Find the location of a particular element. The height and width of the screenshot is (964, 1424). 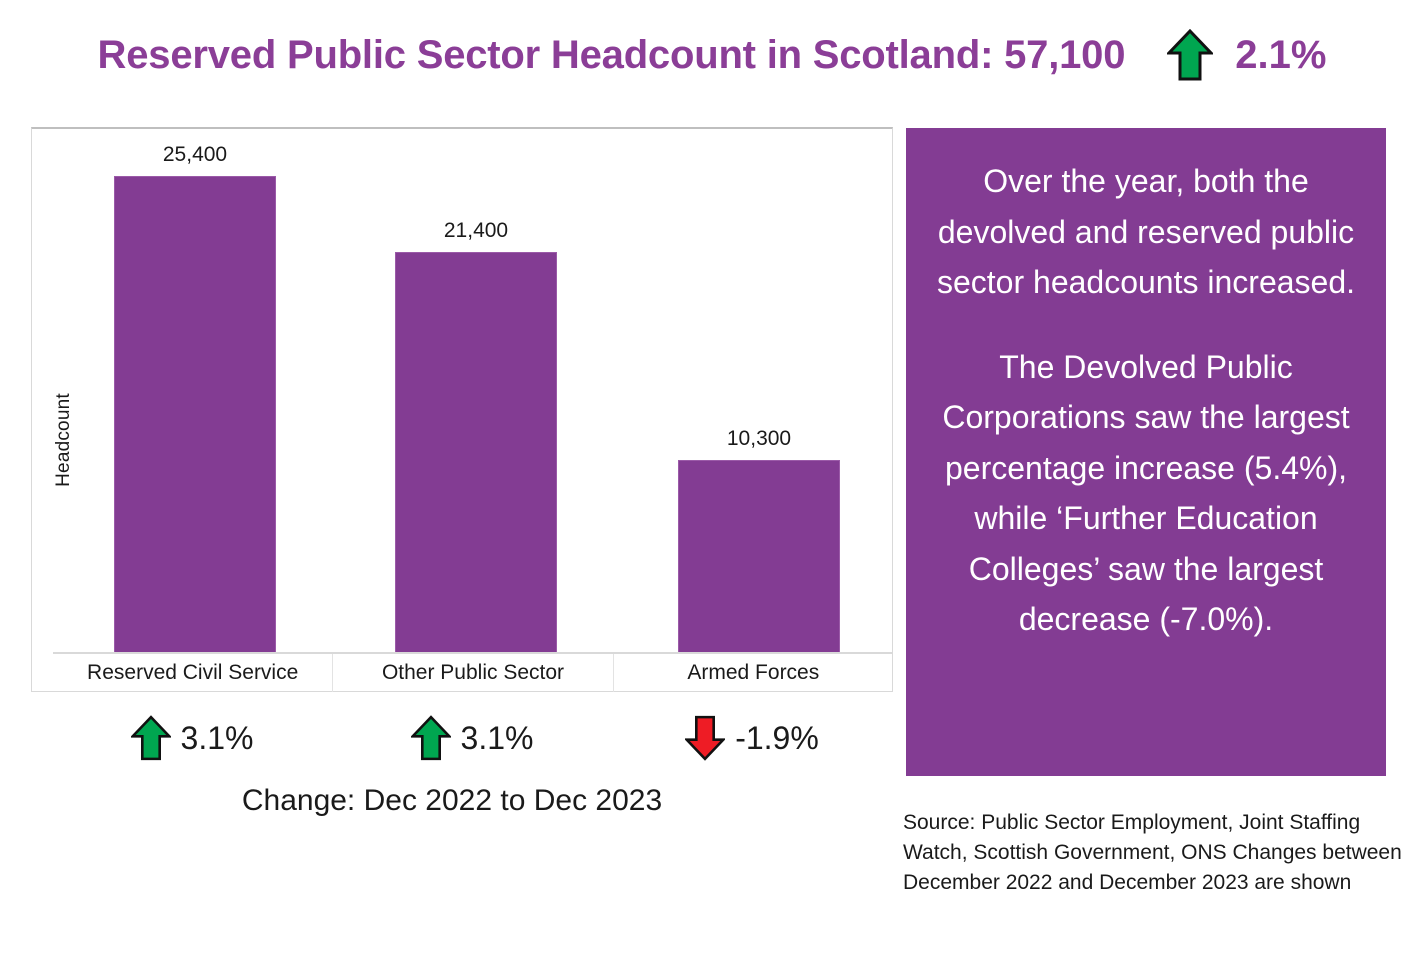

change-indicator-other-public-sector: 3.1% is located at coordinates (472, 738).